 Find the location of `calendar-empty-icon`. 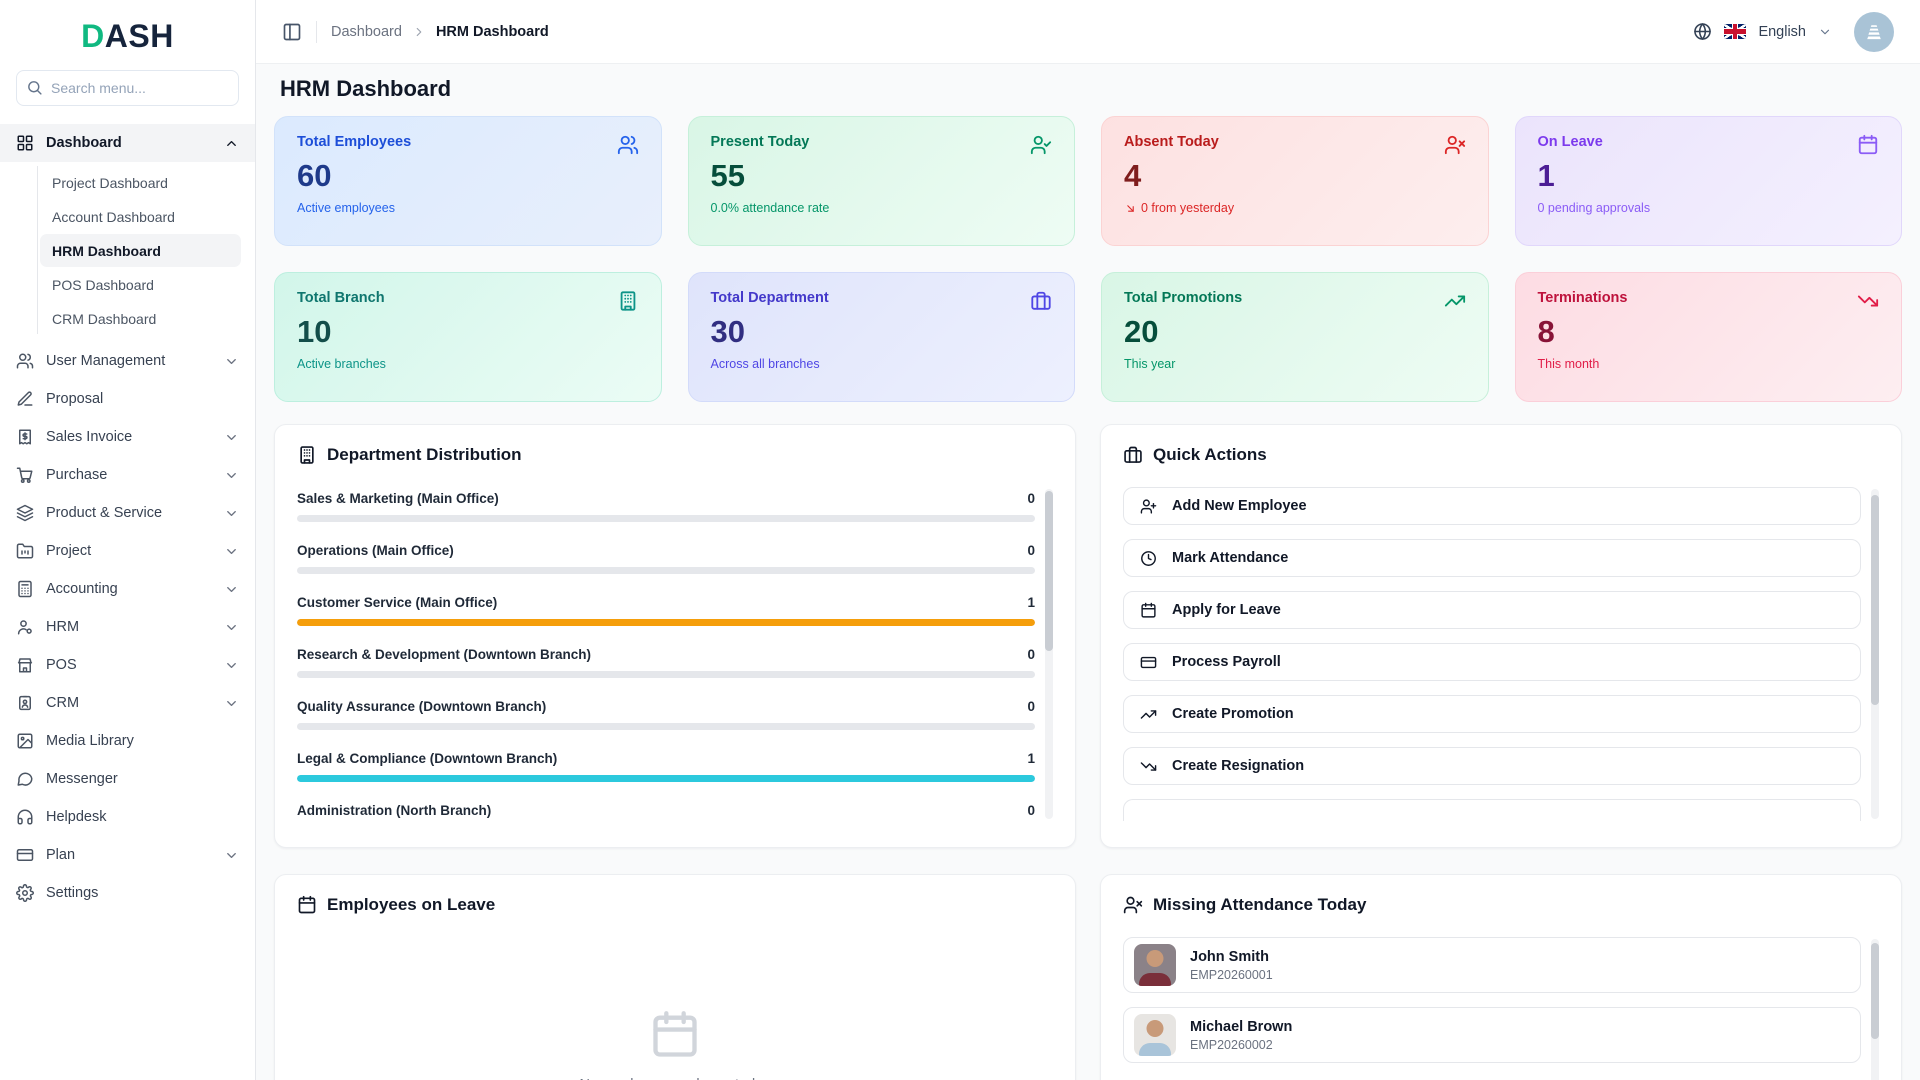

calendar-empty-icon is located at coordinates (675, 1035).